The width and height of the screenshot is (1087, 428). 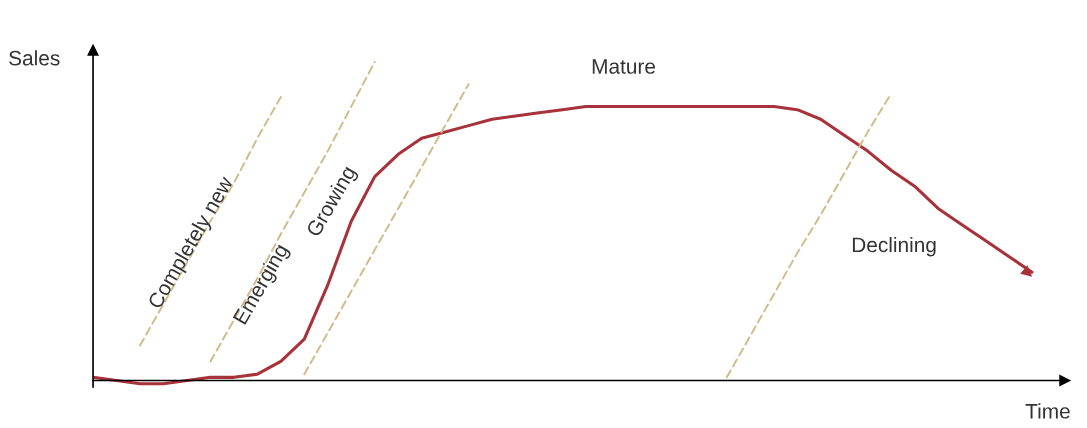 What do you see at coordinates (894, 246) in the screenshot?
I see `annotation: Declining` at bounding box center [894, 246].